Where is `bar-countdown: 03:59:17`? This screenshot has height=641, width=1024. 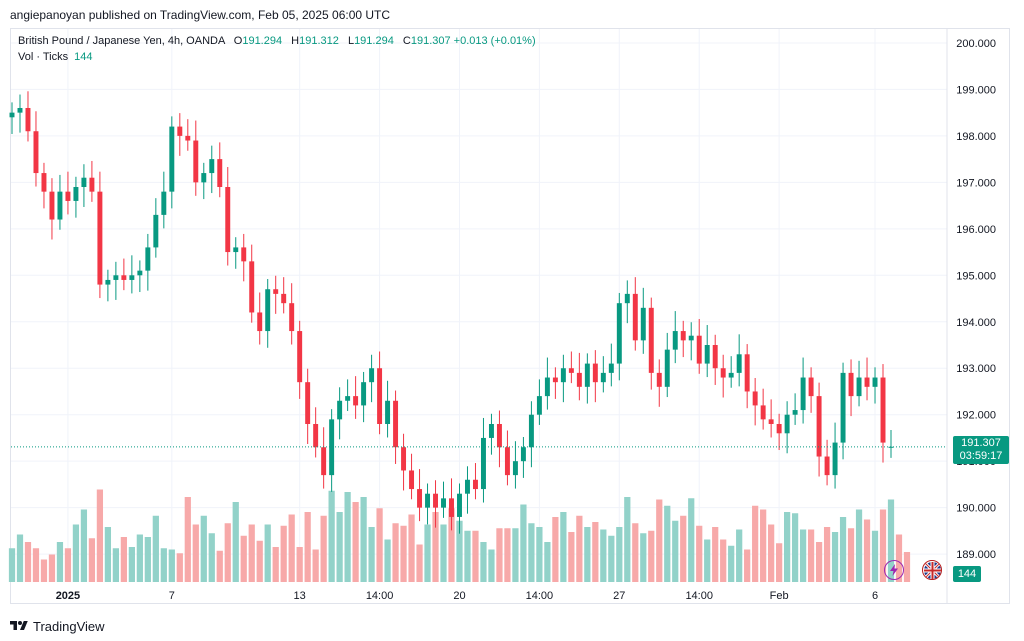
bar-countdown: 03:59:17 is located at coordinates (981, 456).